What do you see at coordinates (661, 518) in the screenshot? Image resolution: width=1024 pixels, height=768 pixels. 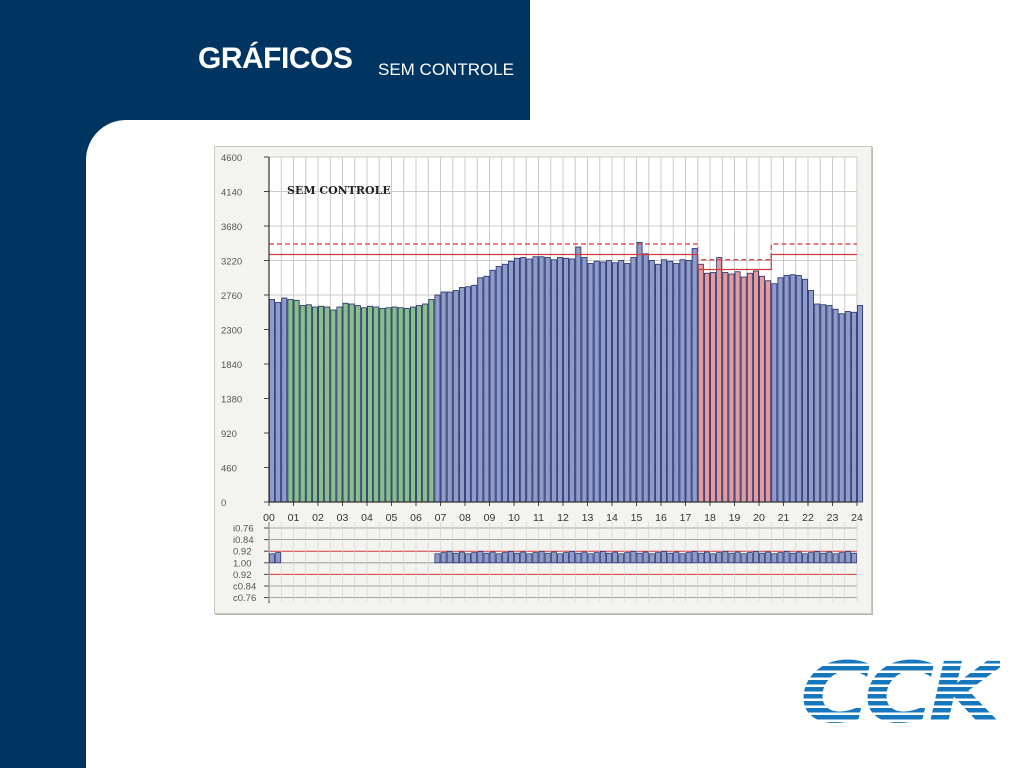 I see `x-tick-label: 16` at bounding box center [661, 518].